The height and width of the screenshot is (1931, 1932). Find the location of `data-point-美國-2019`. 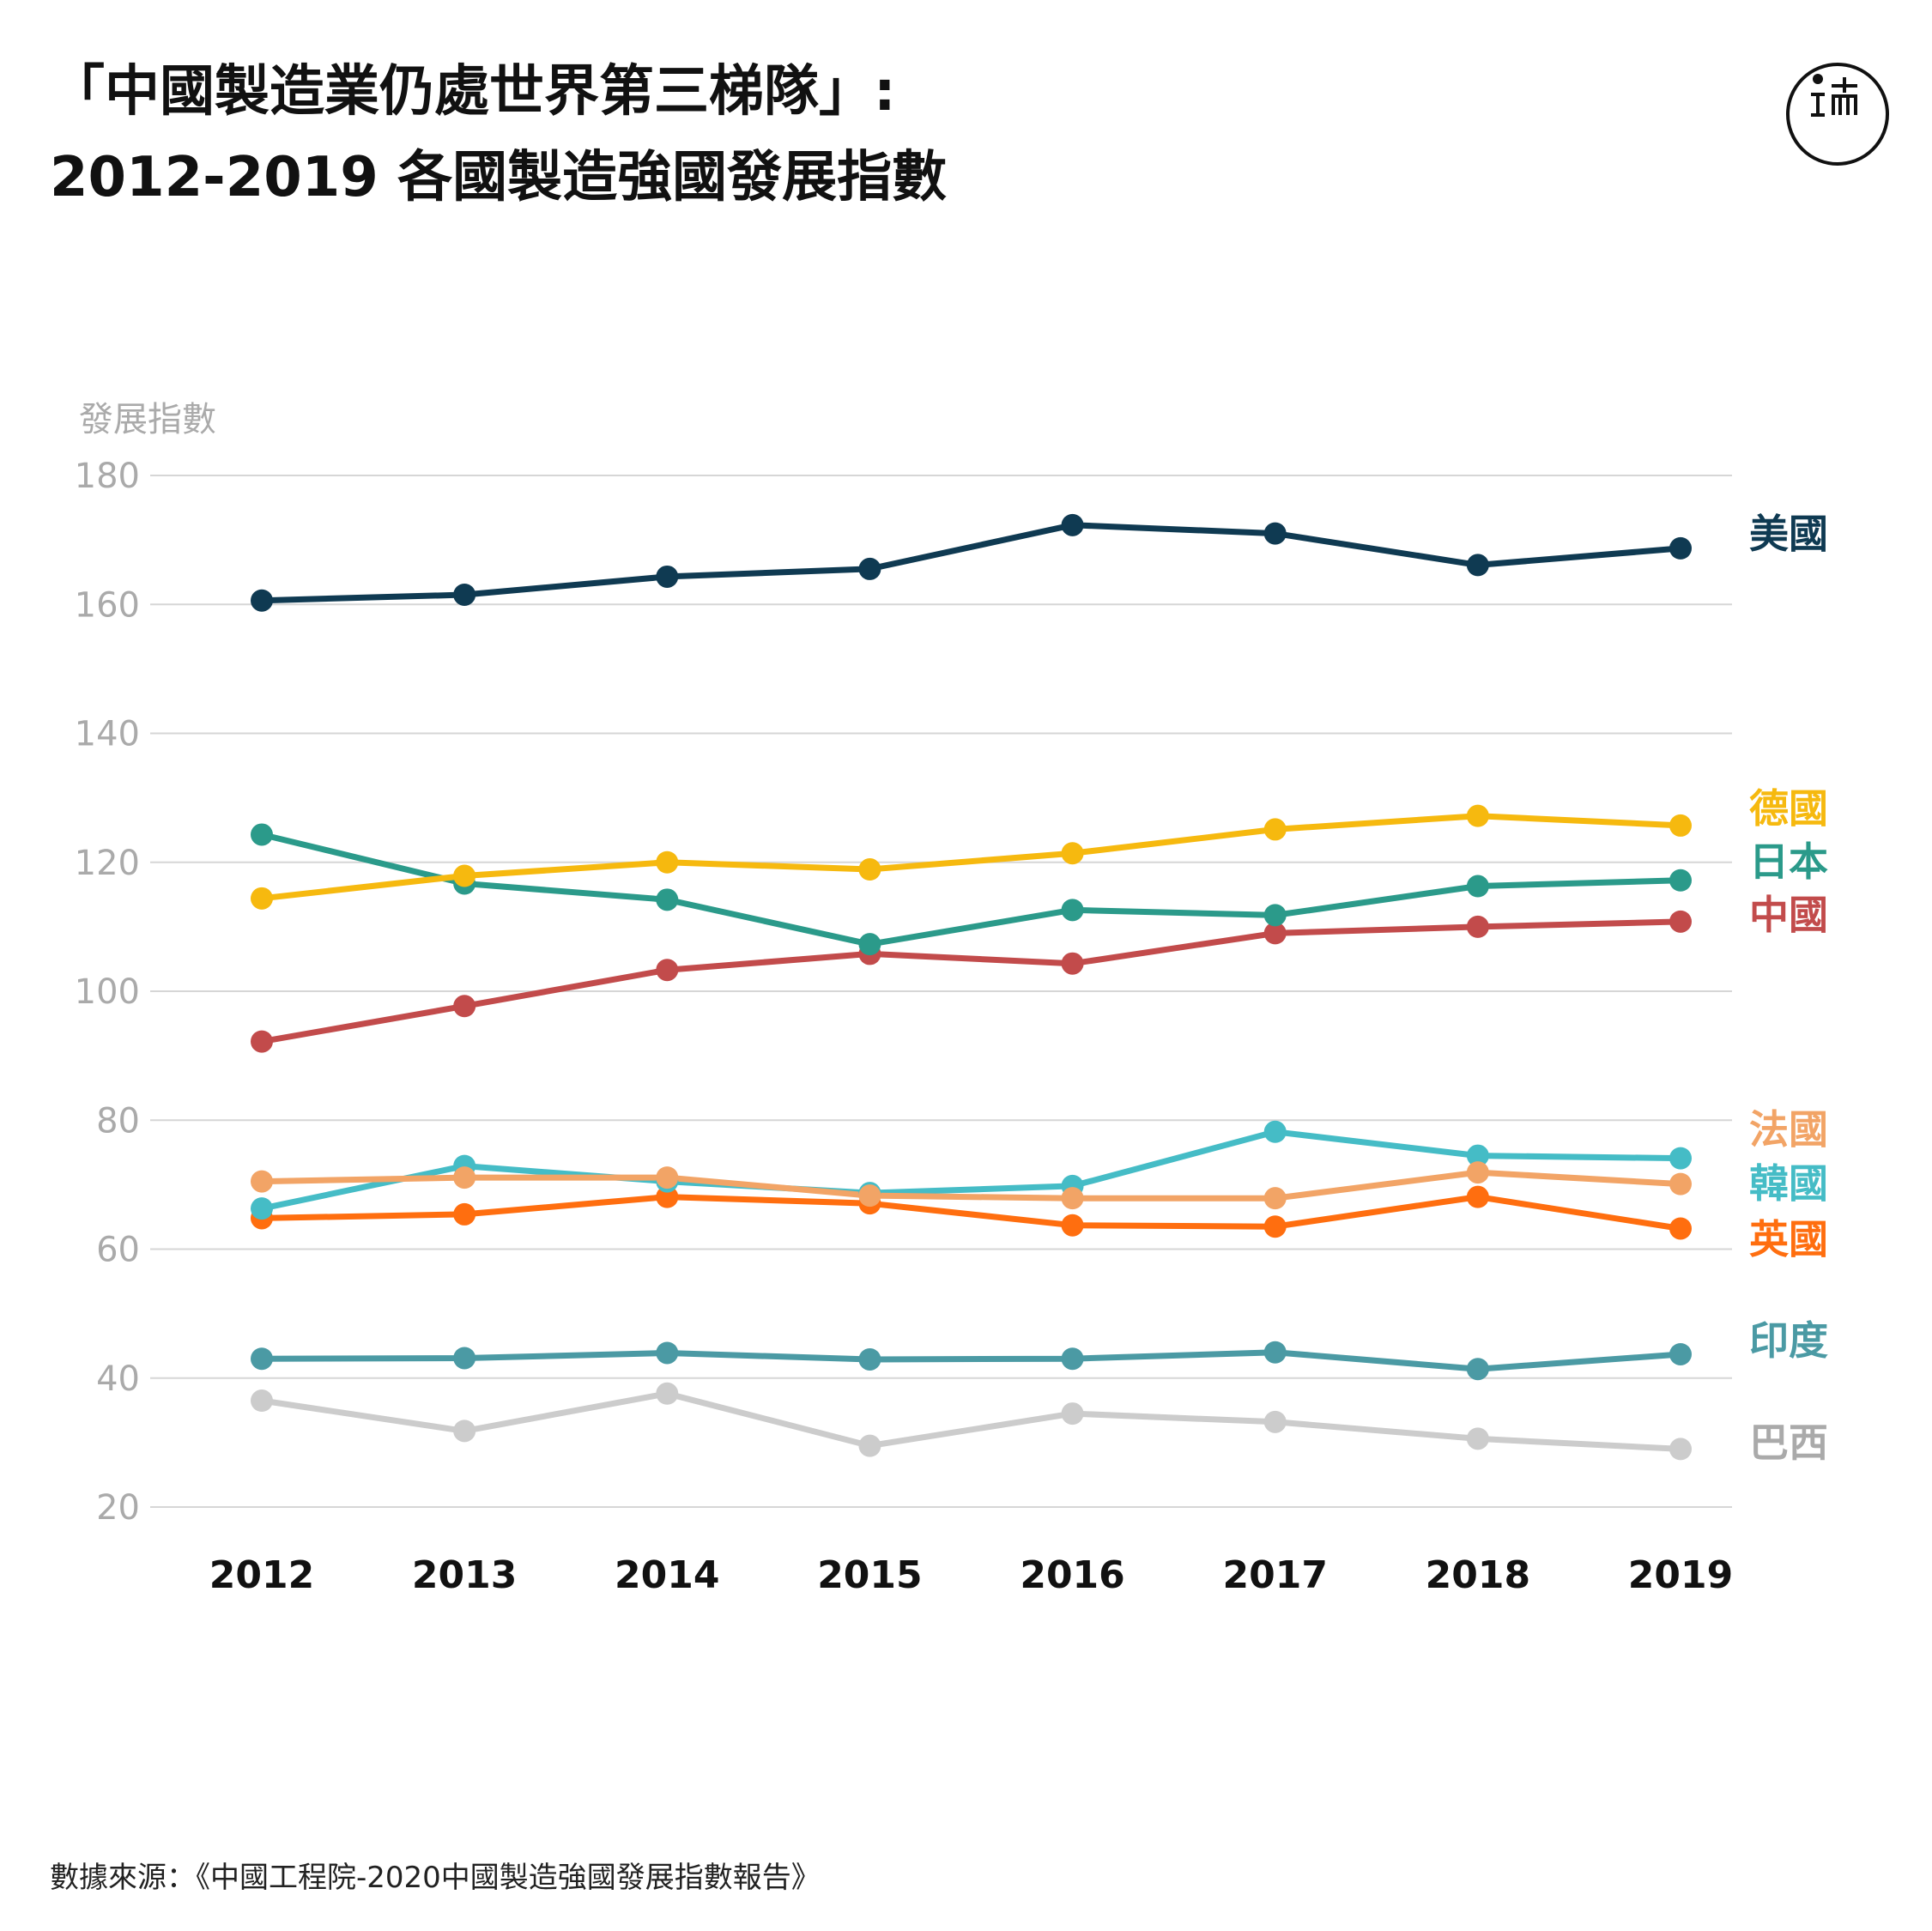

data-point-美國-2019 is located at coordinates (1681, 548).